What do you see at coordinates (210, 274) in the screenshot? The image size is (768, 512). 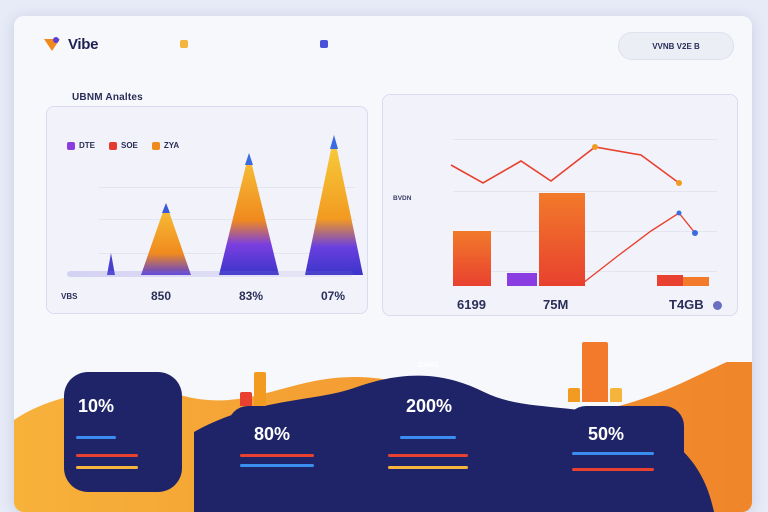 I see `chart-baseline` at bounding box center [210, 274].